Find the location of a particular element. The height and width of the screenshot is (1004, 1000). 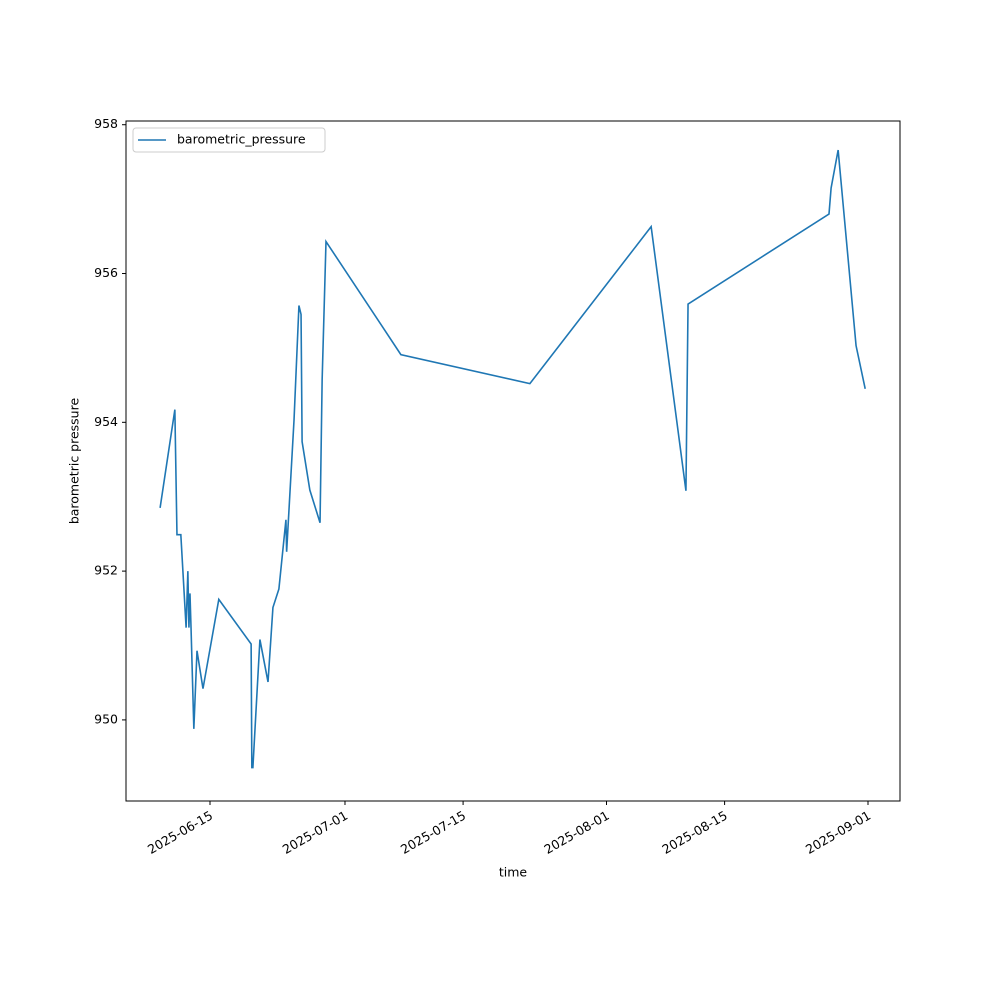

x-tick-label: 2025-06-15 is located at coordinates (180, 832).